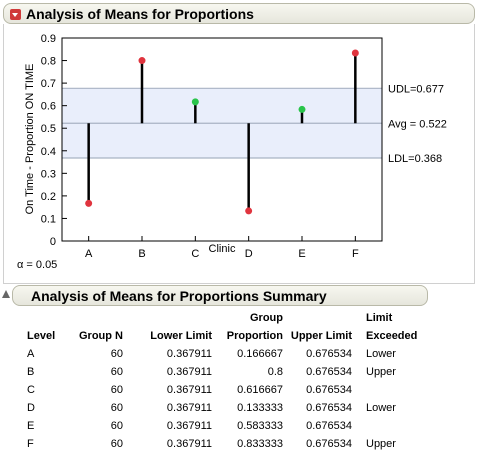 The width and height of the screenshot is (479, 450). What do you see at coordinates (321, 336) in the screenshot?
I see `header-upper-limit: Upper Limit` at bounding box center [321, 336].